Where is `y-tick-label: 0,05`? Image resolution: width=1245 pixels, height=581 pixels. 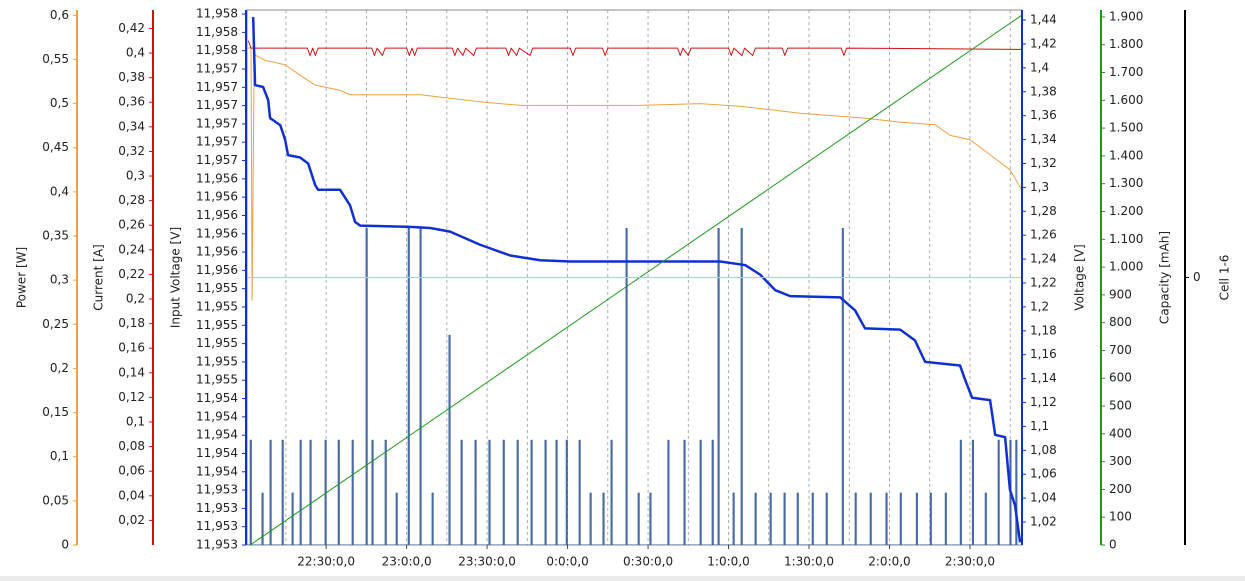 y-tick-label: 0,05 is located at coordinates (55, 500).